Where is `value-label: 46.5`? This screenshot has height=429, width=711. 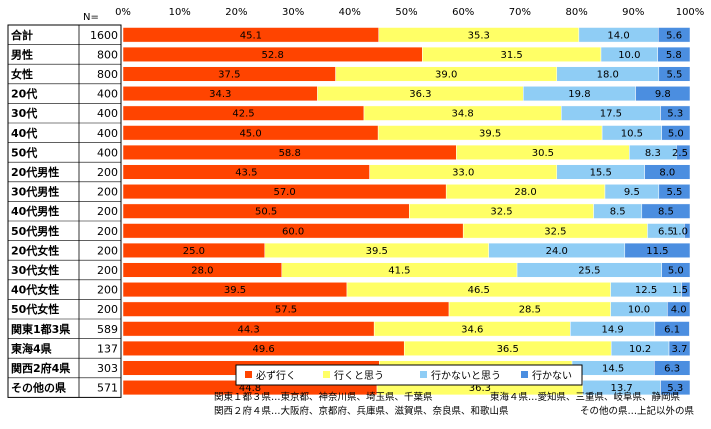
value-label: 46.5 is located at coordinates (479, 290).